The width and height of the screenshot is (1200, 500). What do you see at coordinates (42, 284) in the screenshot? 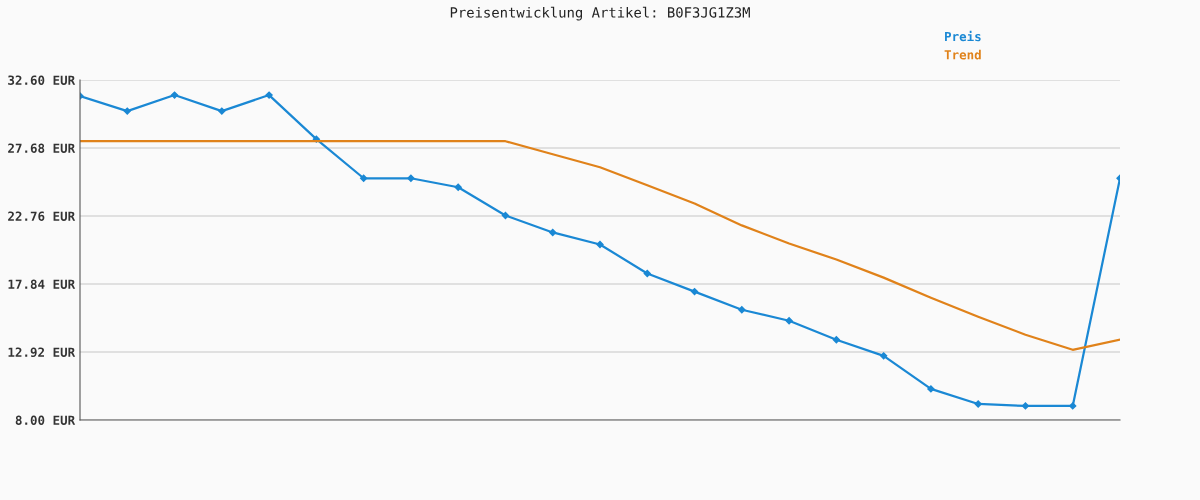
I see `y-tick-label: 17.84 EUR` at bounding box center [42, 284].